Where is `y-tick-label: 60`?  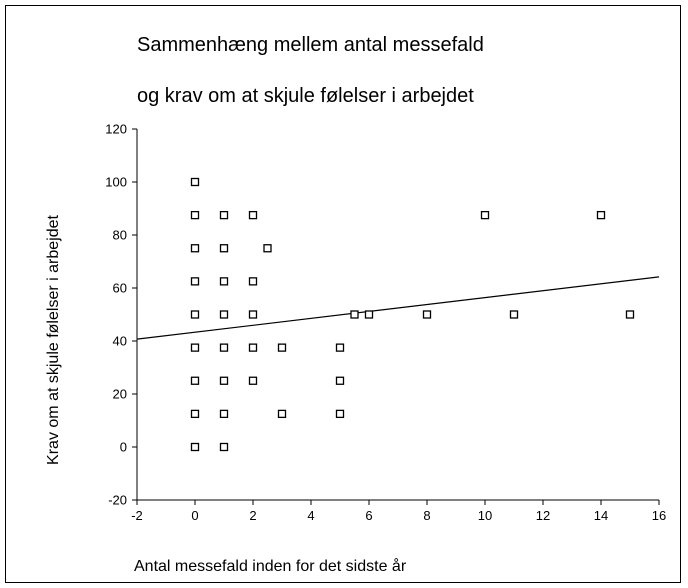 y-tick-label: 60 is located at coordinates (120, 288).